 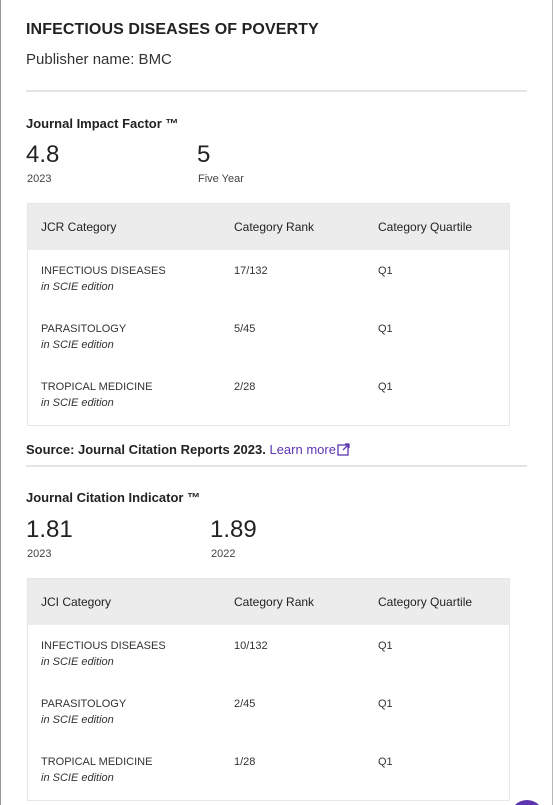 What do you see at coordinates (233, 529) in the screenshot?
I see `jci-value-previous: 1.89` at bounding box center [233, 529].